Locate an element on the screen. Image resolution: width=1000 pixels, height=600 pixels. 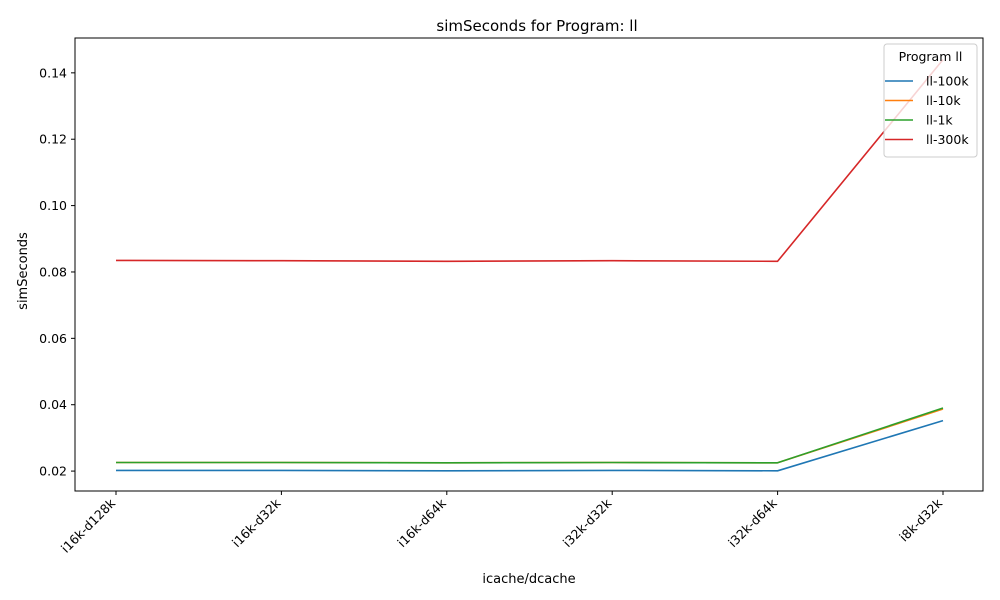
legend-label-ll-100k: ll-100k is located at coordinates (947, 81).